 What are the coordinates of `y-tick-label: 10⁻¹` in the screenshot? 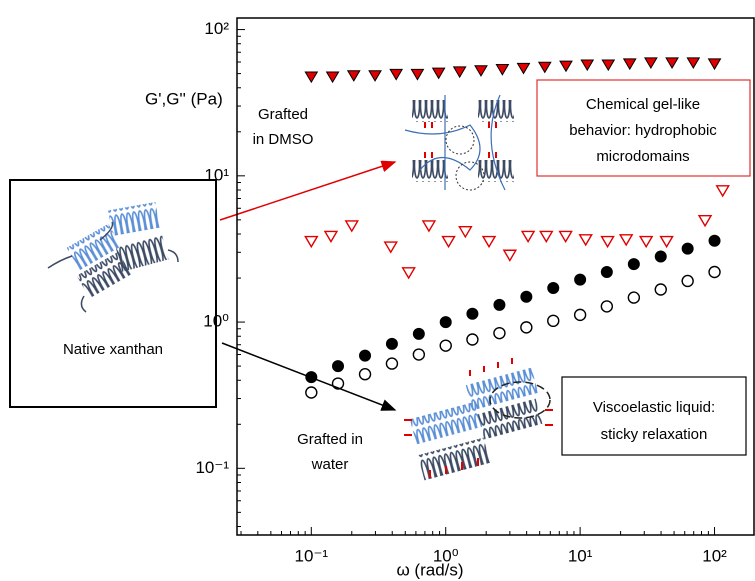 It's located at (212, 467).